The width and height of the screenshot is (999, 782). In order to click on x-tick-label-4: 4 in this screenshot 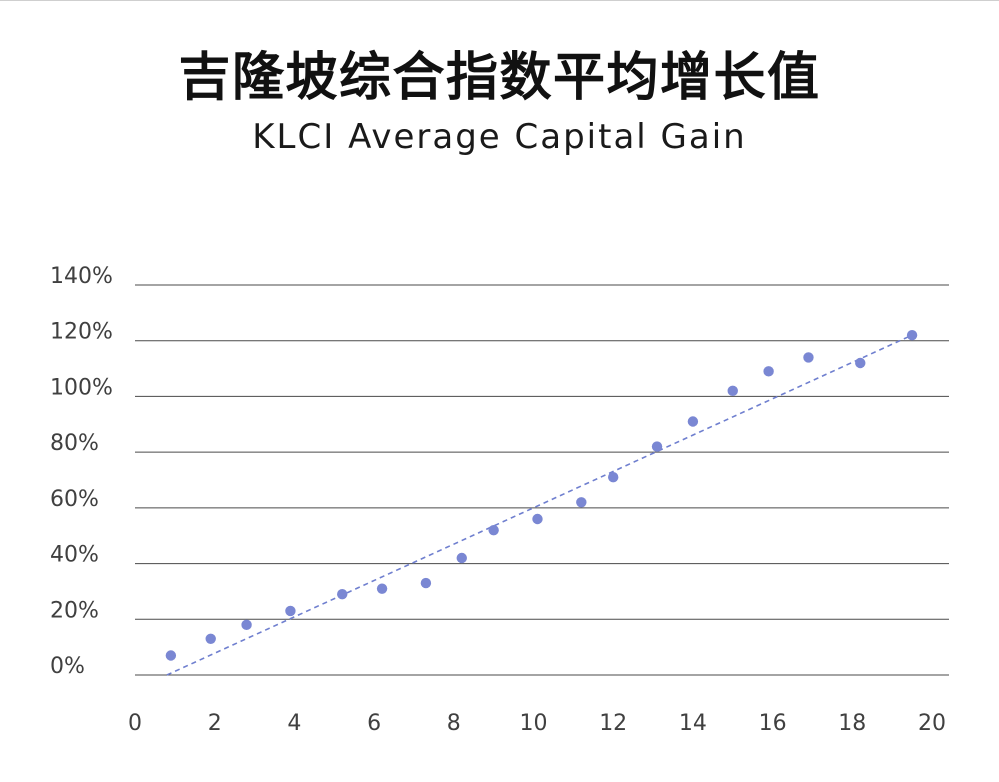, I will do `click(294, 723)`.